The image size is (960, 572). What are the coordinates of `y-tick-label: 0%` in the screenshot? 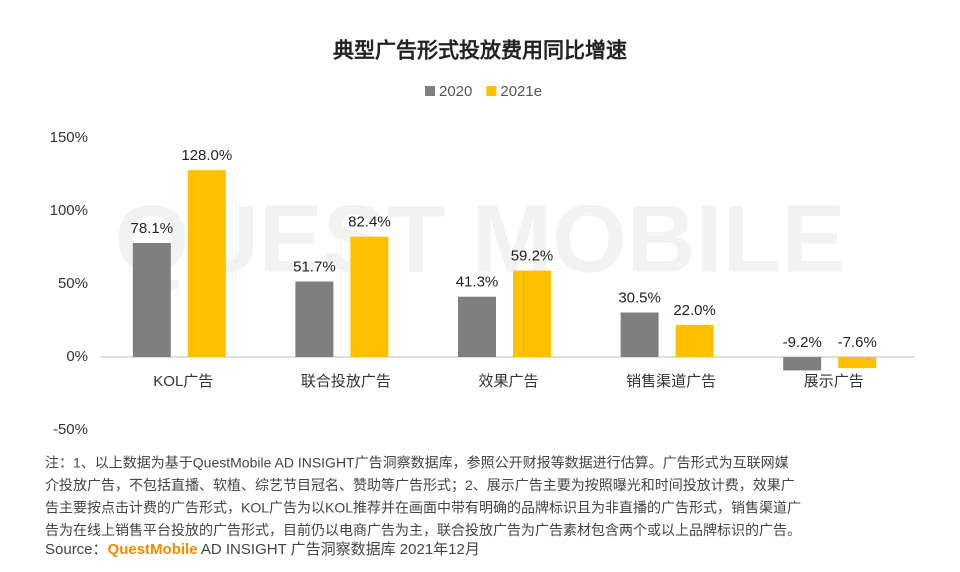 It's located at (77, 356).